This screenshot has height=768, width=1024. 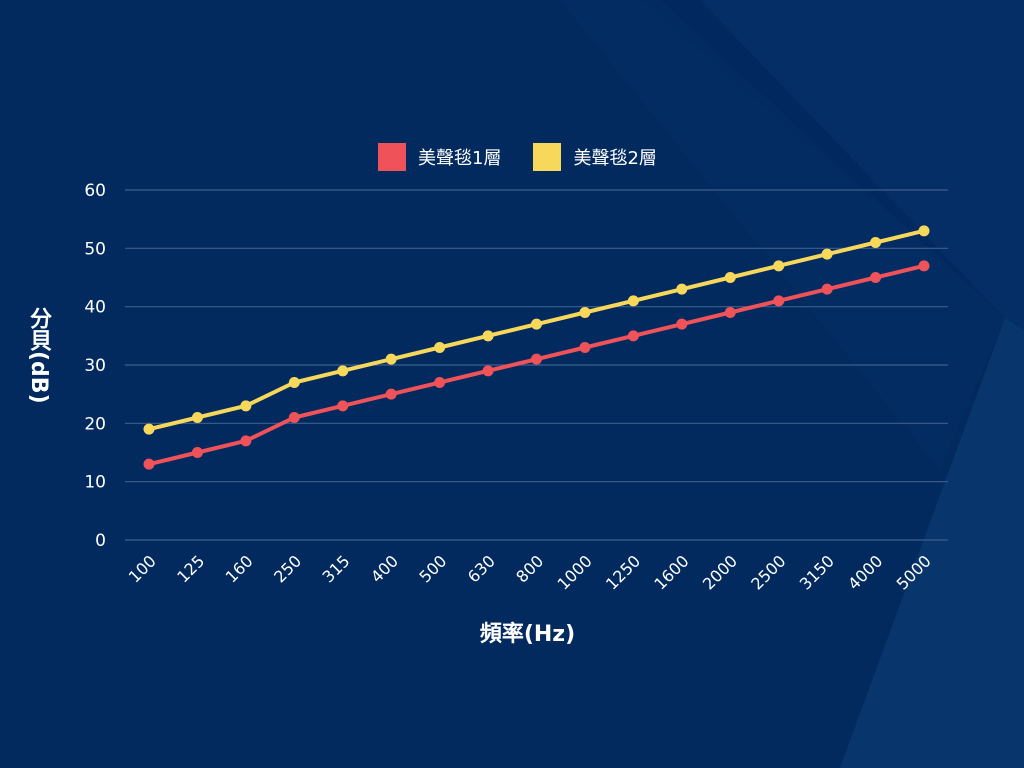 I want to click on chart-legend: 美聲毯1層 美聲毯2層, so click(x=533, y=157).